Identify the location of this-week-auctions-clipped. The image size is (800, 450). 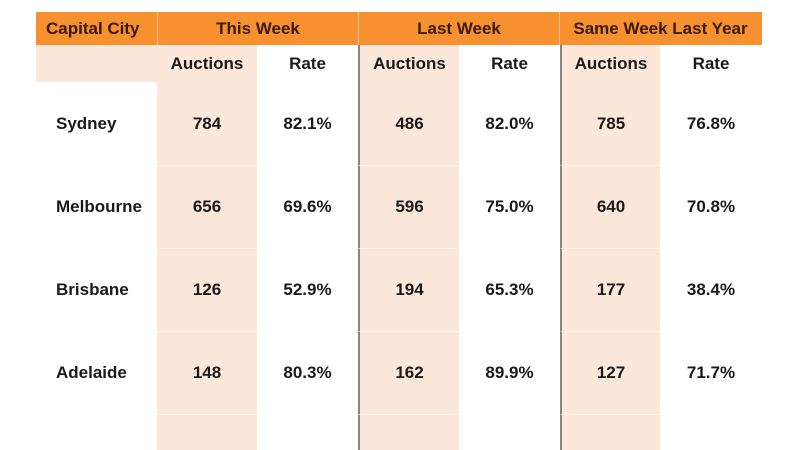
(207, 432).